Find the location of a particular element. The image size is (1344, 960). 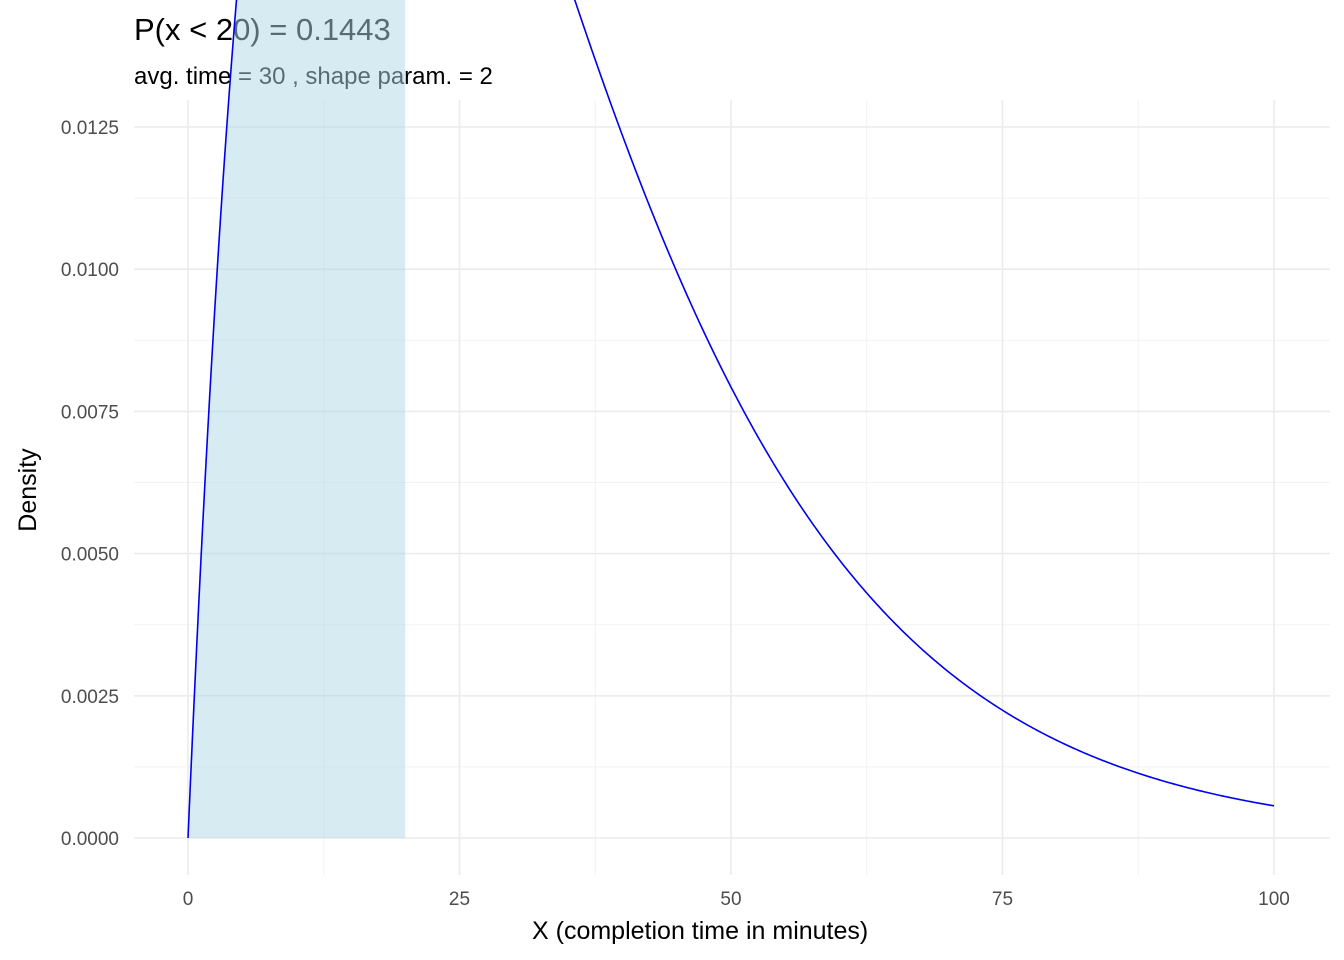

x-tick-label: 50 is located at coordinates (730, 899).